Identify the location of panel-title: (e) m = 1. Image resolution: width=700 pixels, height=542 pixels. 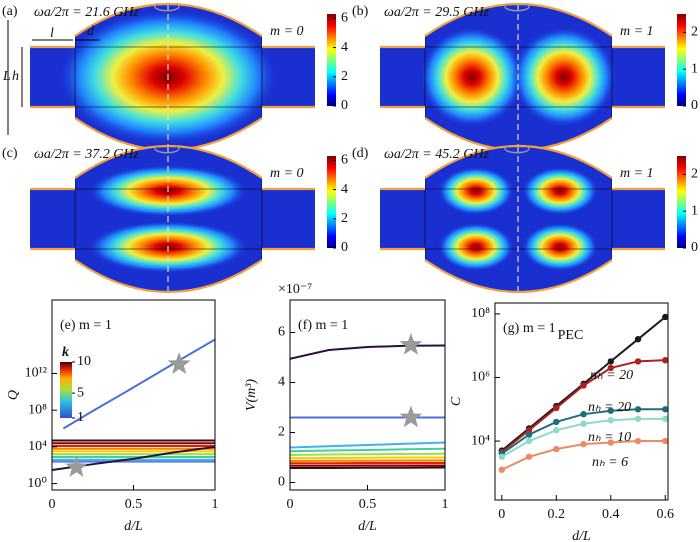
(86, 325).